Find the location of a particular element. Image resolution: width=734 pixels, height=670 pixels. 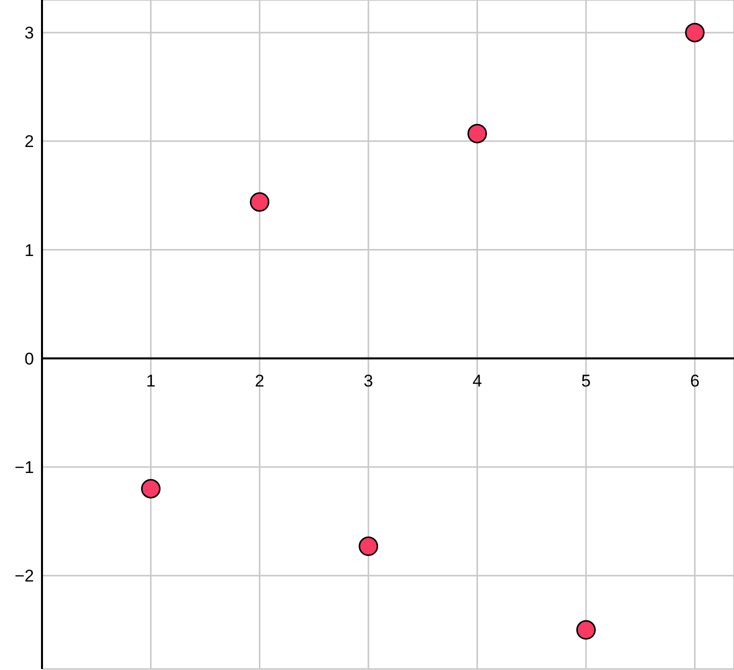

y-tick-label: −2 is located at coordinates (24, 576).